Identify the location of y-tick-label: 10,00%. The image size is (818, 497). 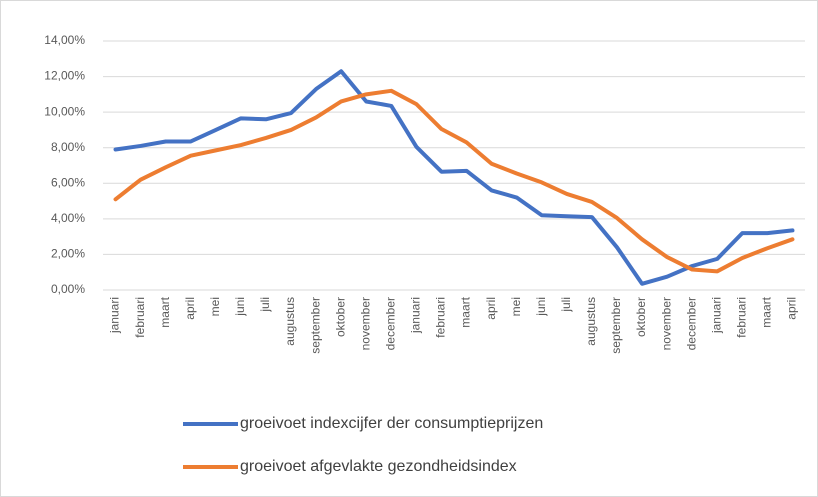
(64, 111).